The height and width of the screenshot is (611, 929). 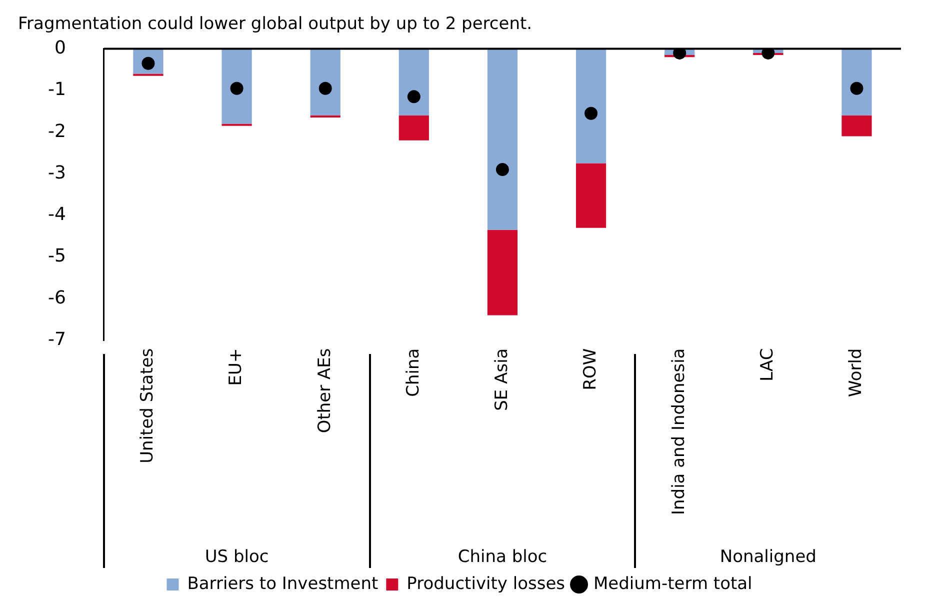 I want to click on y-tick-label: -6, so click(x=57, y=297).